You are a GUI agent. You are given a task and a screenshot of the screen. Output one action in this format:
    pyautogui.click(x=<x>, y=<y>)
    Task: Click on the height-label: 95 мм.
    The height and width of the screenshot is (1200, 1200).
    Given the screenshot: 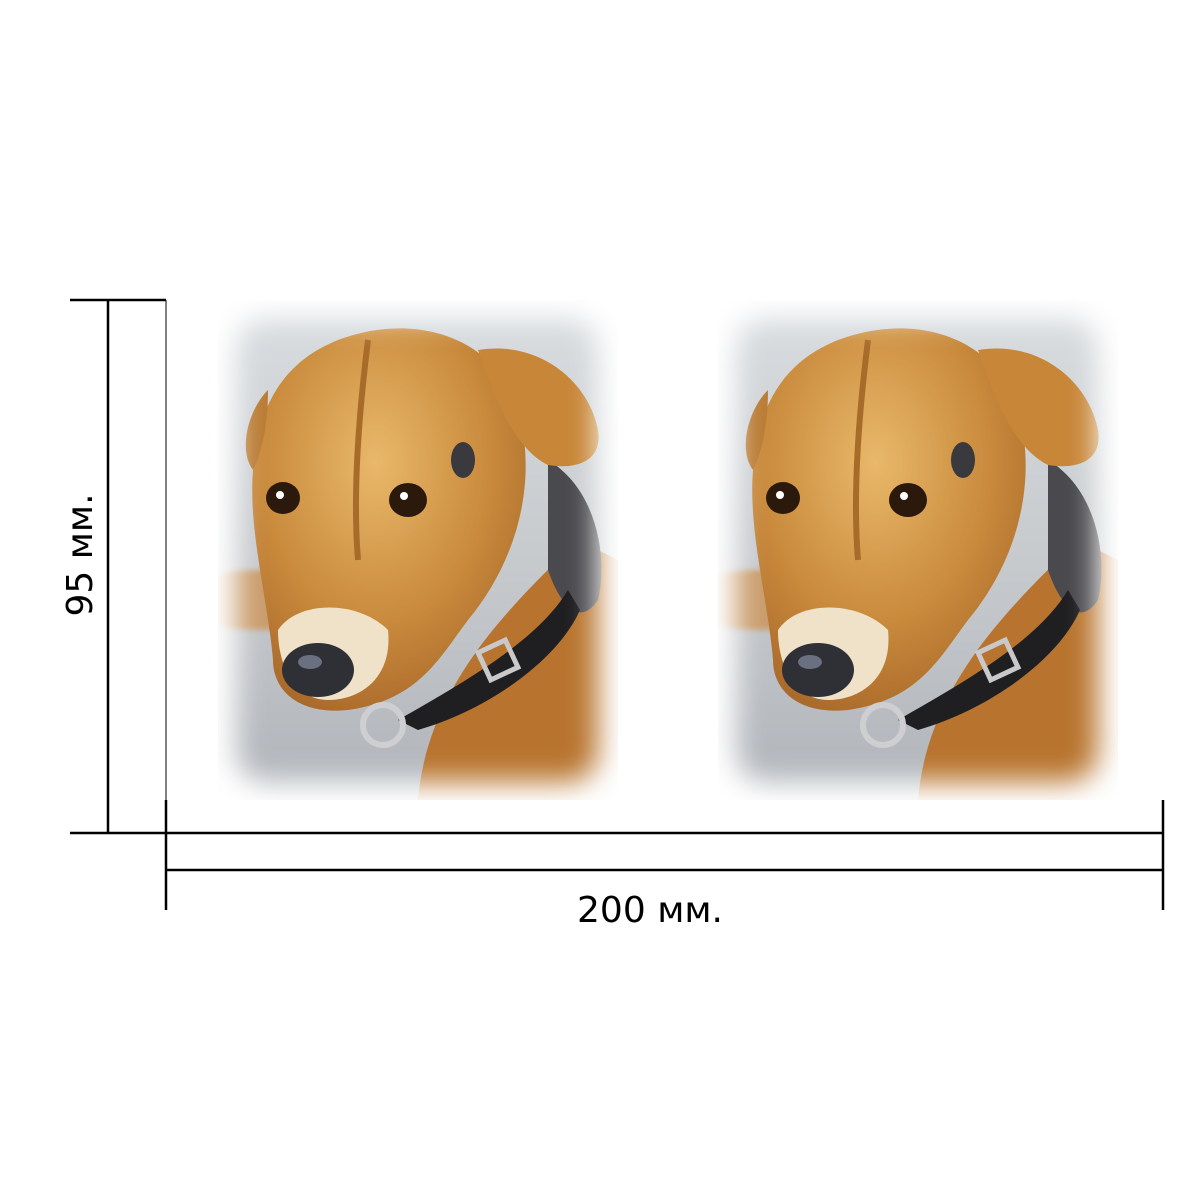 What is the action you would take?
    pyautogui.click(x=80, y=554)
    